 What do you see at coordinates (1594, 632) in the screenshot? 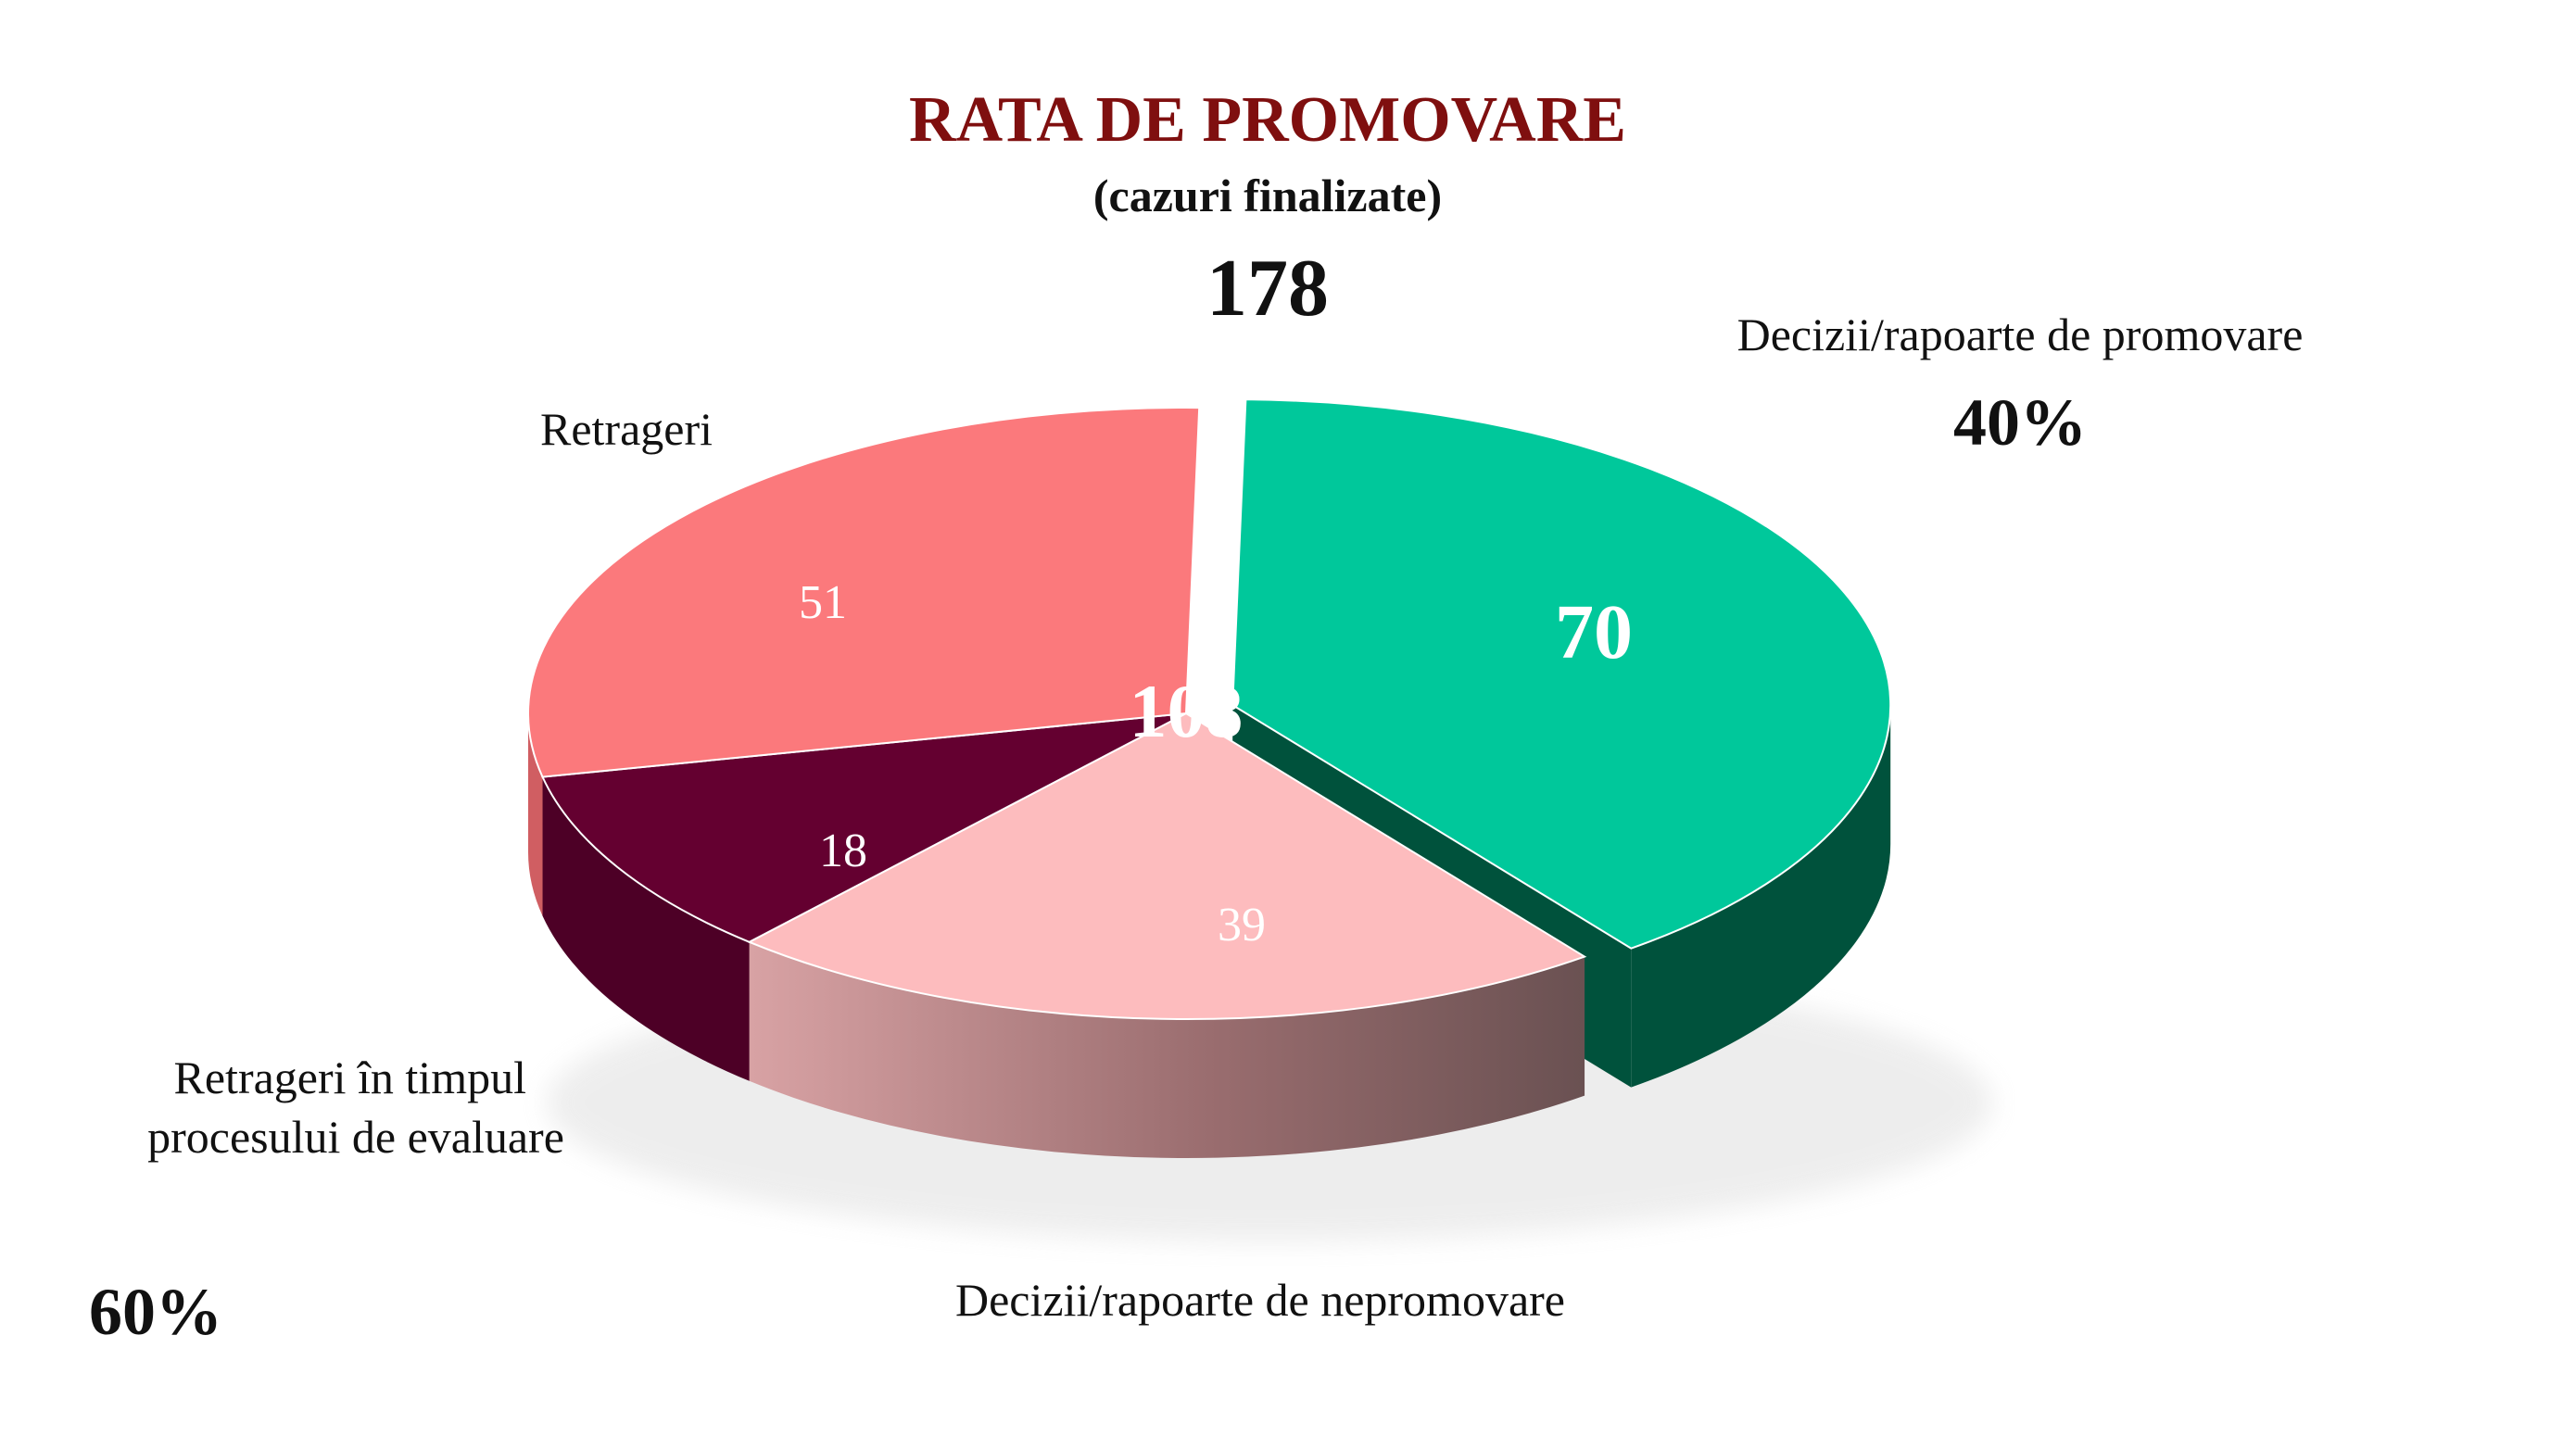
I see `slice-value-promovare: 70` at bounding box center [1594, 632].